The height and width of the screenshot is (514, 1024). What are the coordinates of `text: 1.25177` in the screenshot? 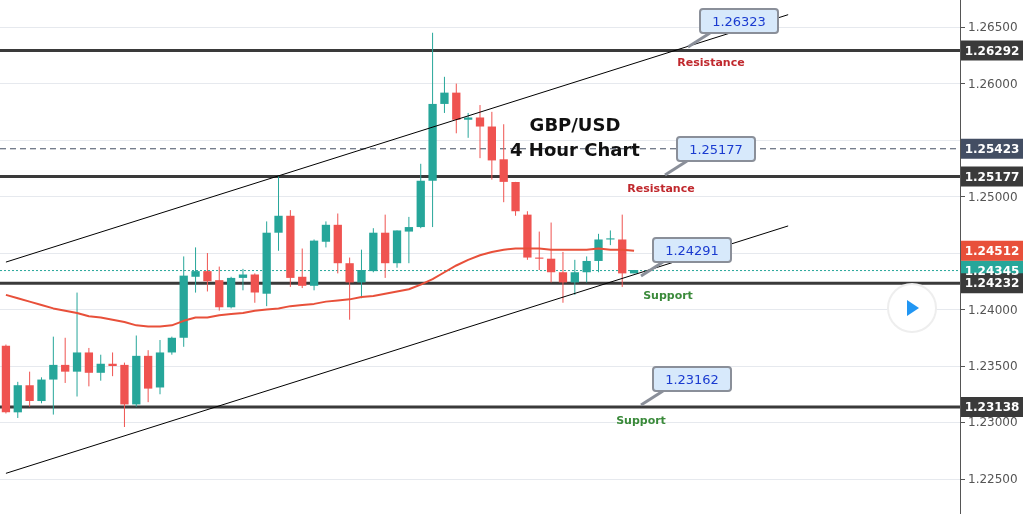 It's located at (992, 176).